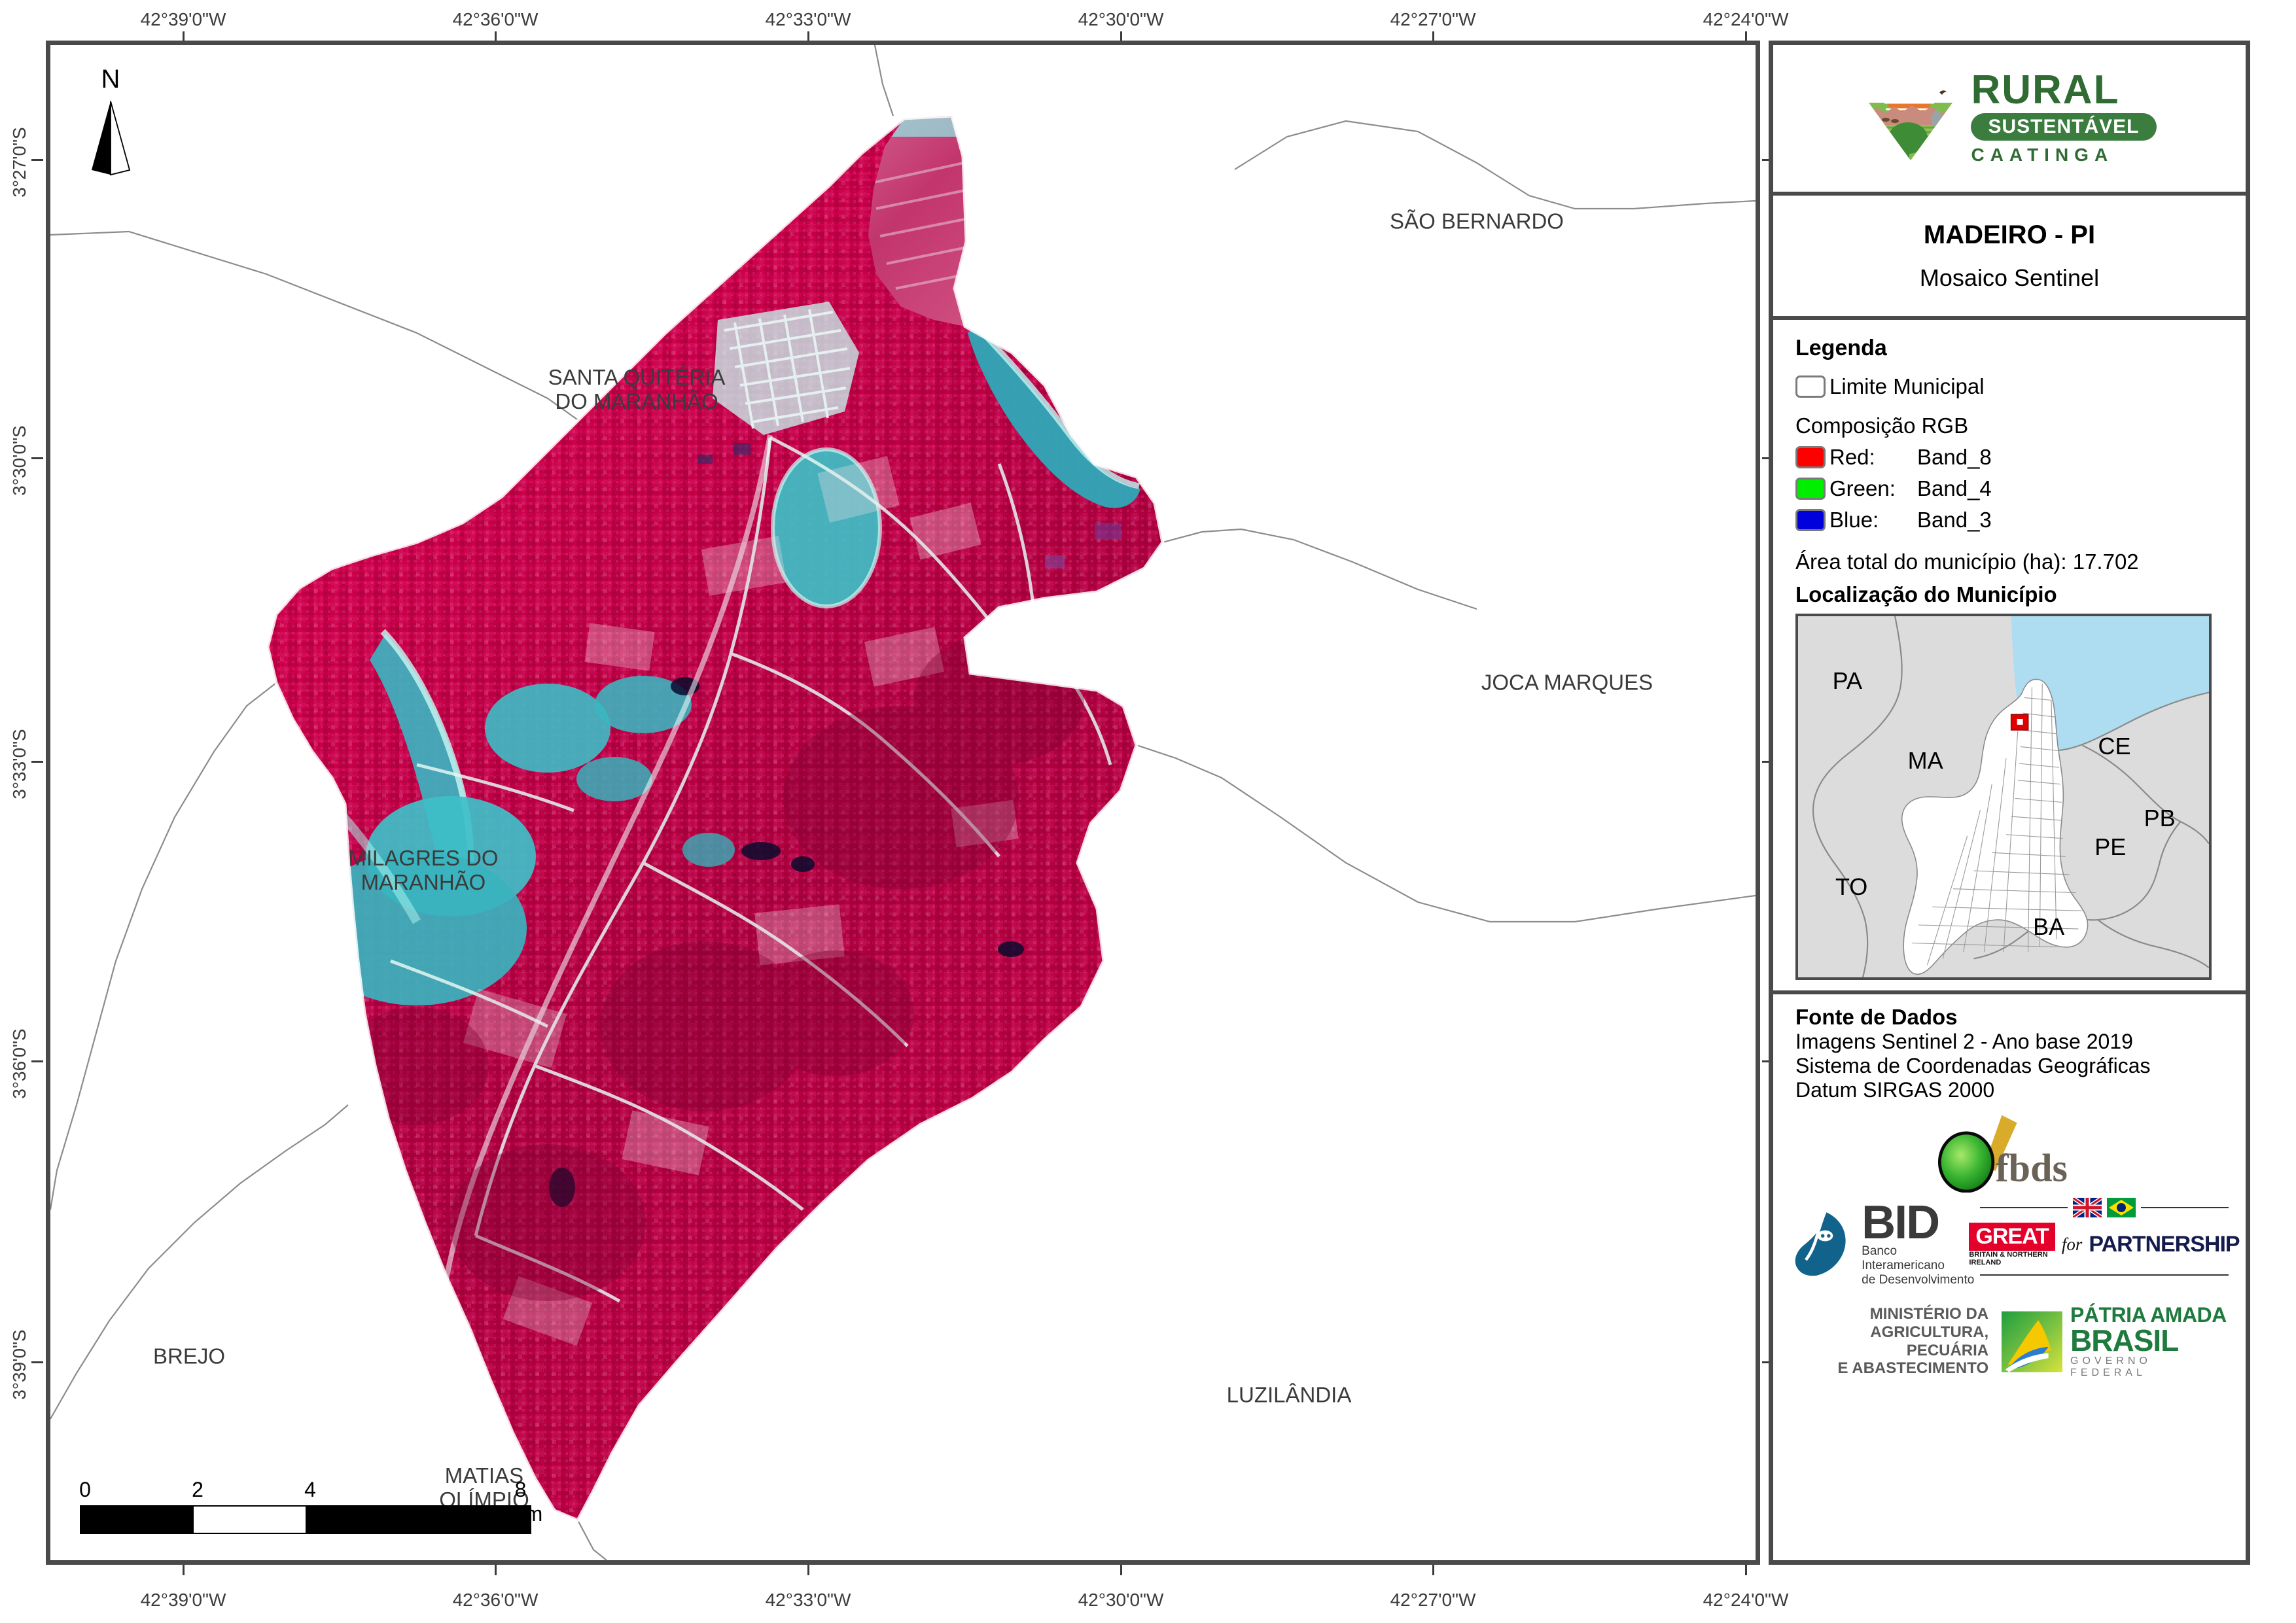  I want to click on place-label: SÃO BERNARDO, so click(1477, 222).